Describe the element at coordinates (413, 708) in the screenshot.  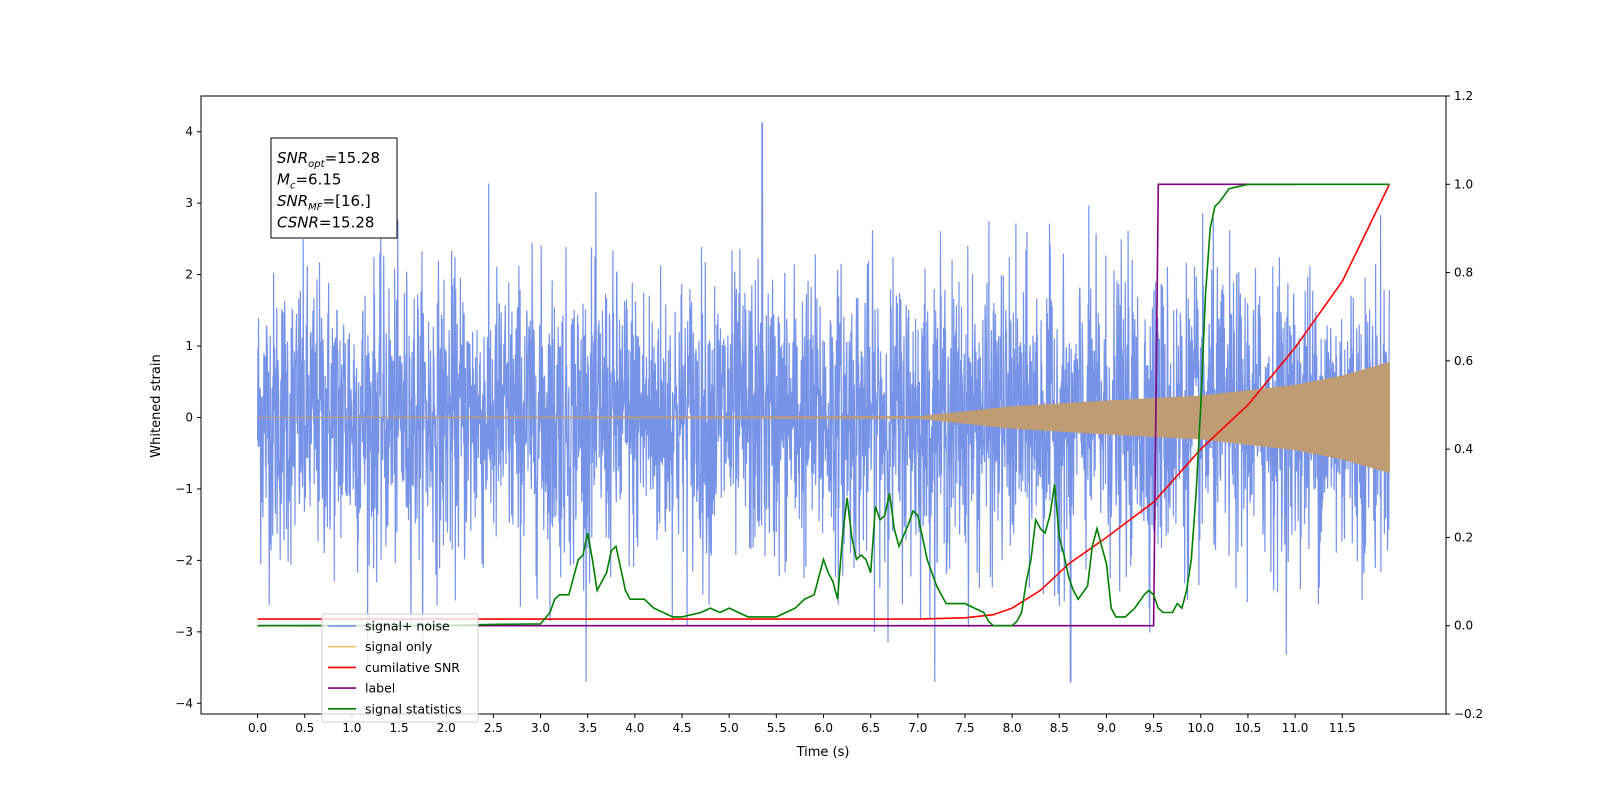
I see `legend-entry: signal statistics` at that location.